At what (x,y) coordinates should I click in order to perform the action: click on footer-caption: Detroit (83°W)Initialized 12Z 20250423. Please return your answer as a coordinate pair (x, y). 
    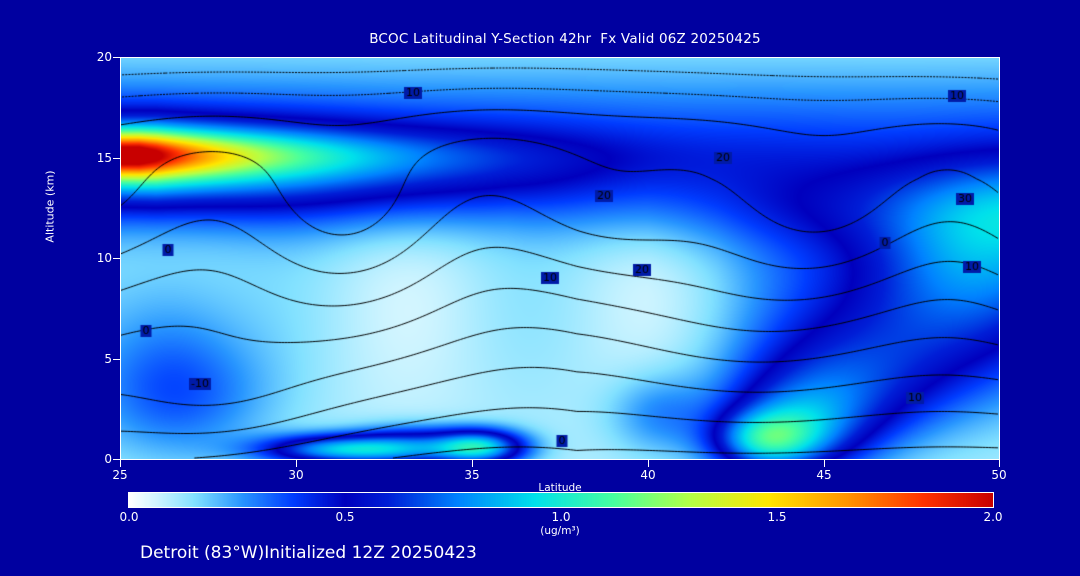
    Looking at the image, I should click on (308, 553).